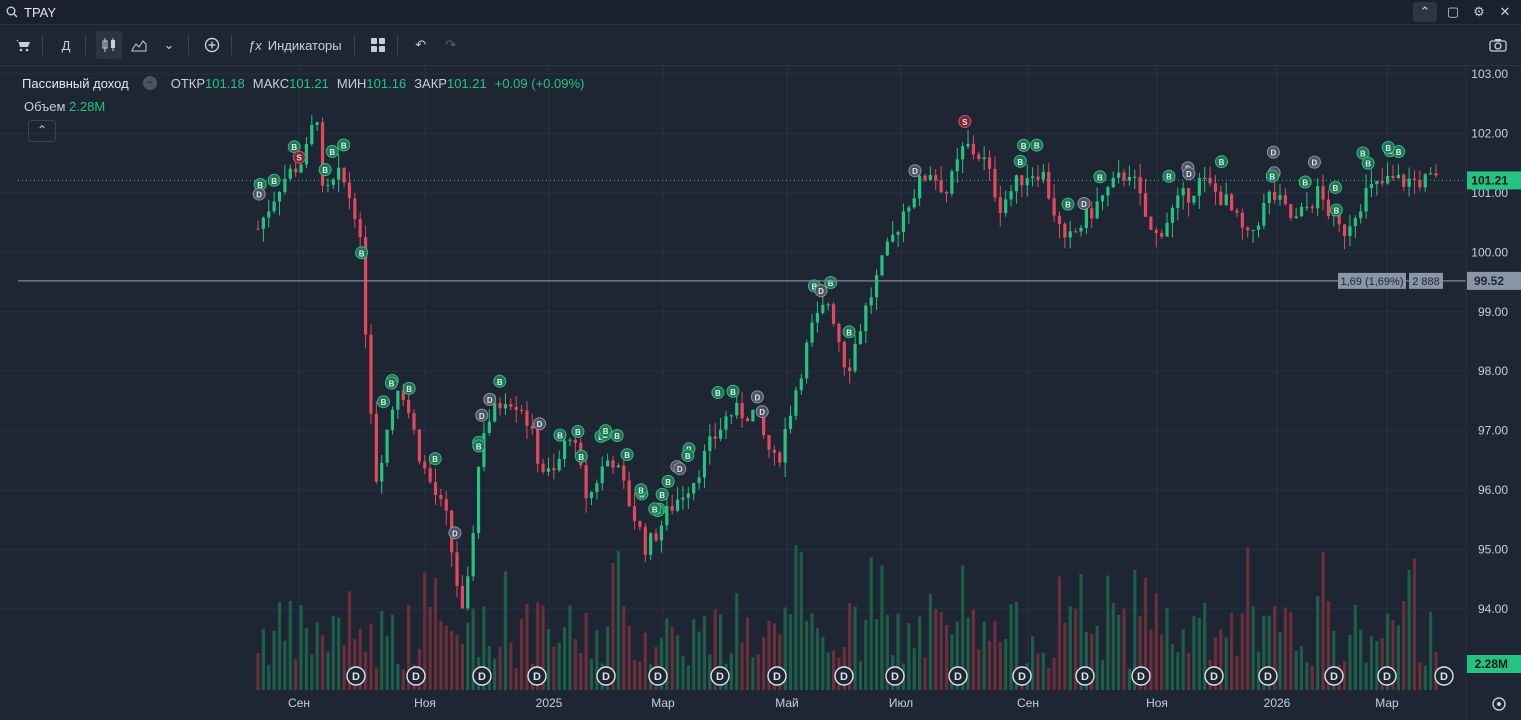  Describe the element at coordinates (1505, 11) in the screenshot. I see `close-icon: ✕` at that location.